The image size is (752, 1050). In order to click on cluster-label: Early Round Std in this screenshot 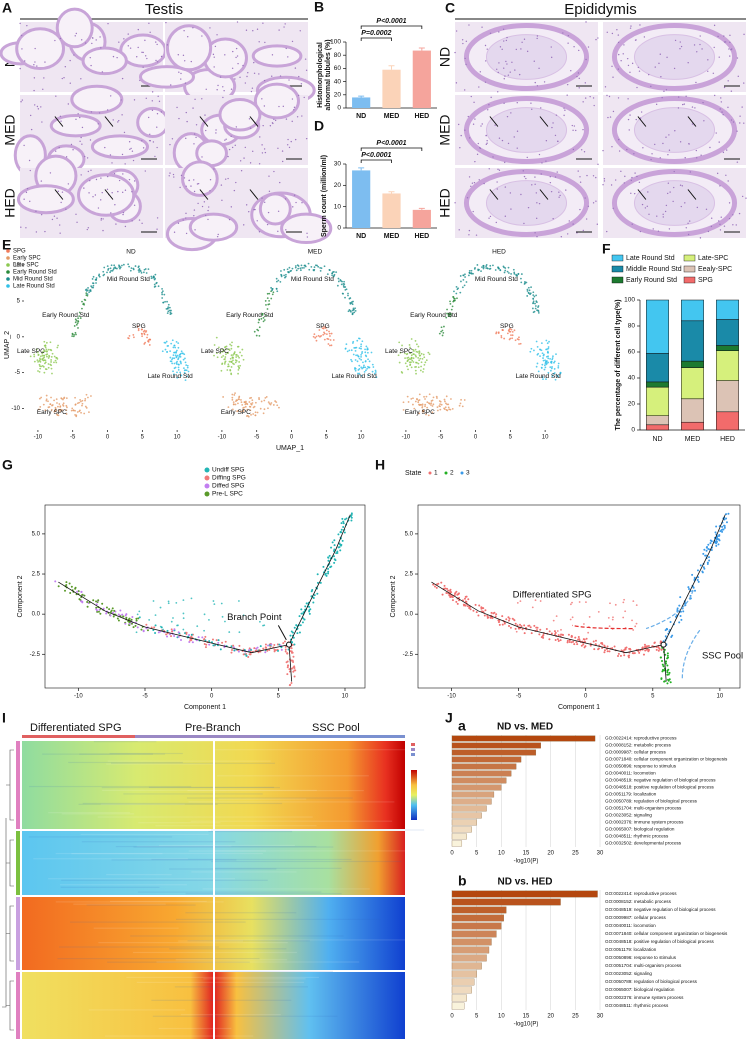, I will do `click(66, 315)`.